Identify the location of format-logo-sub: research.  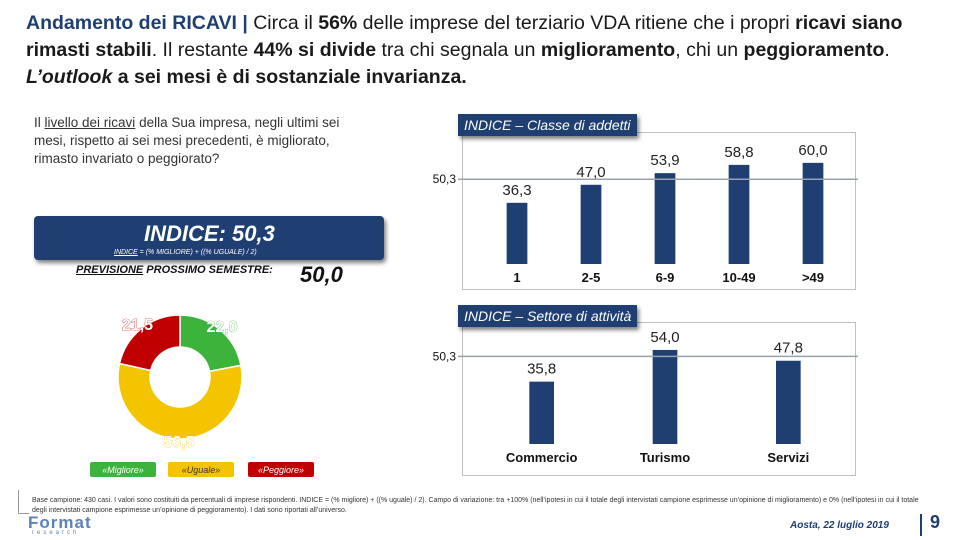
(56, 533).